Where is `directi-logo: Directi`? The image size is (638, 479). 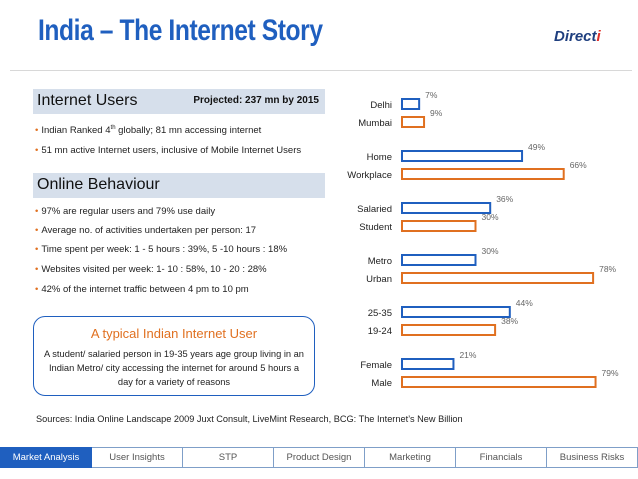
directi-logo: Directi is located at coordinates (577, 36).